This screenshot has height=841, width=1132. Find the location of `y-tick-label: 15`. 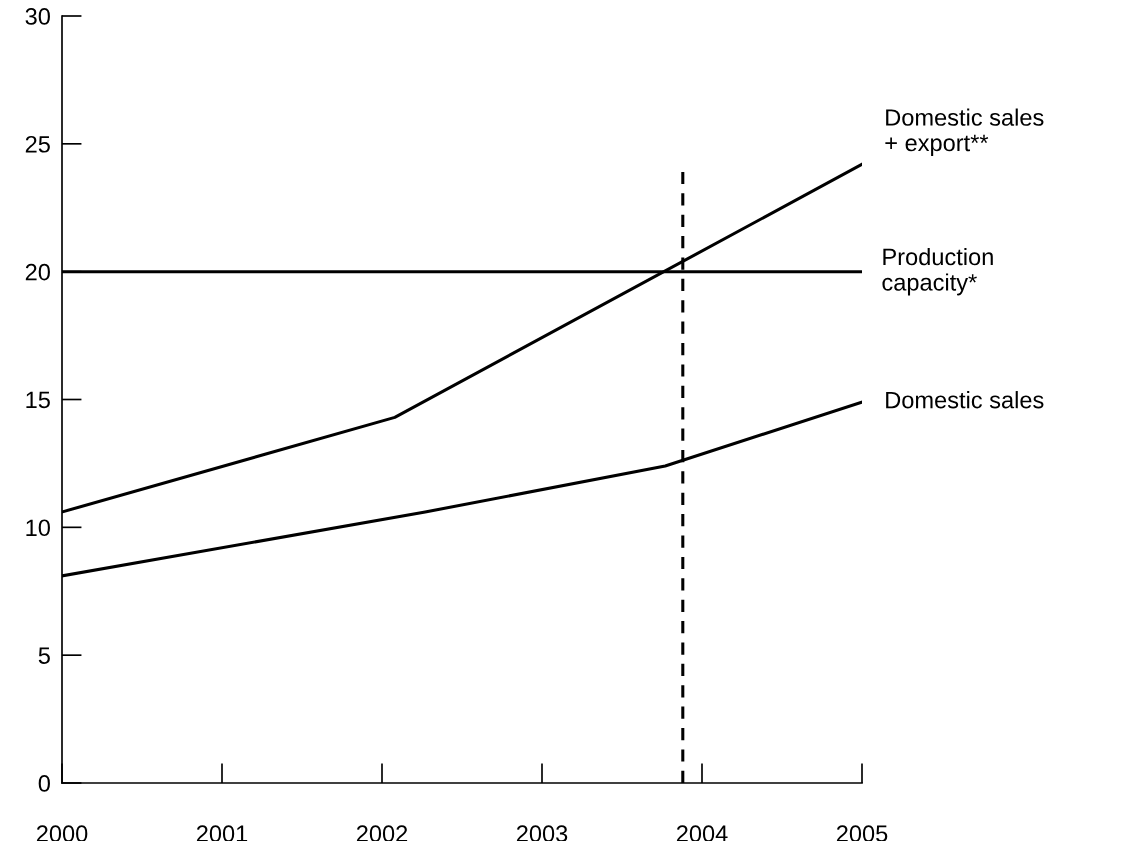

y-tick-label: 15 is located at coordinates (38, 400).